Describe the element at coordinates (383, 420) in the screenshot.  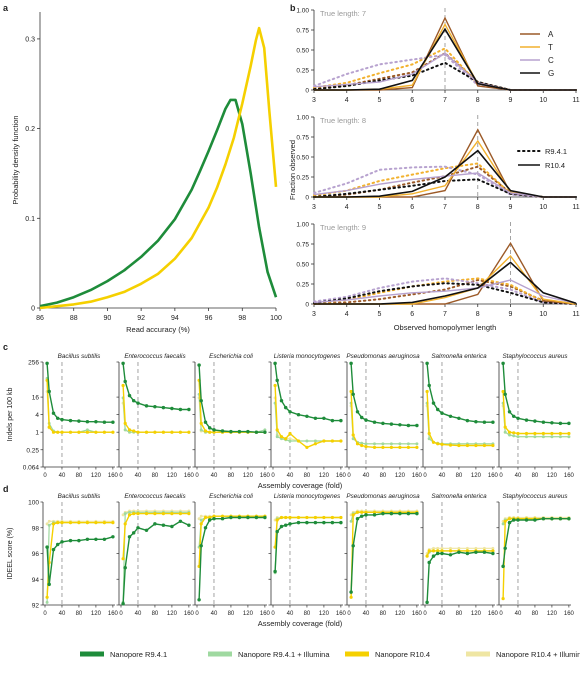
I see `series-line-y` at that location.